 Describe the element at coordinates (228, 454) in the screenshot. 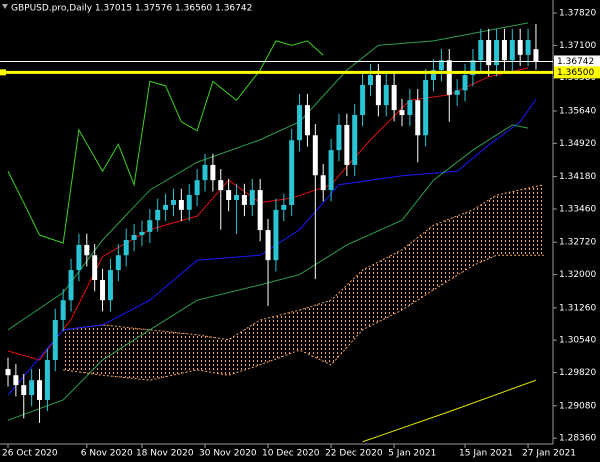

I see `x-tick-label: 30 Nov 2020` at that location.